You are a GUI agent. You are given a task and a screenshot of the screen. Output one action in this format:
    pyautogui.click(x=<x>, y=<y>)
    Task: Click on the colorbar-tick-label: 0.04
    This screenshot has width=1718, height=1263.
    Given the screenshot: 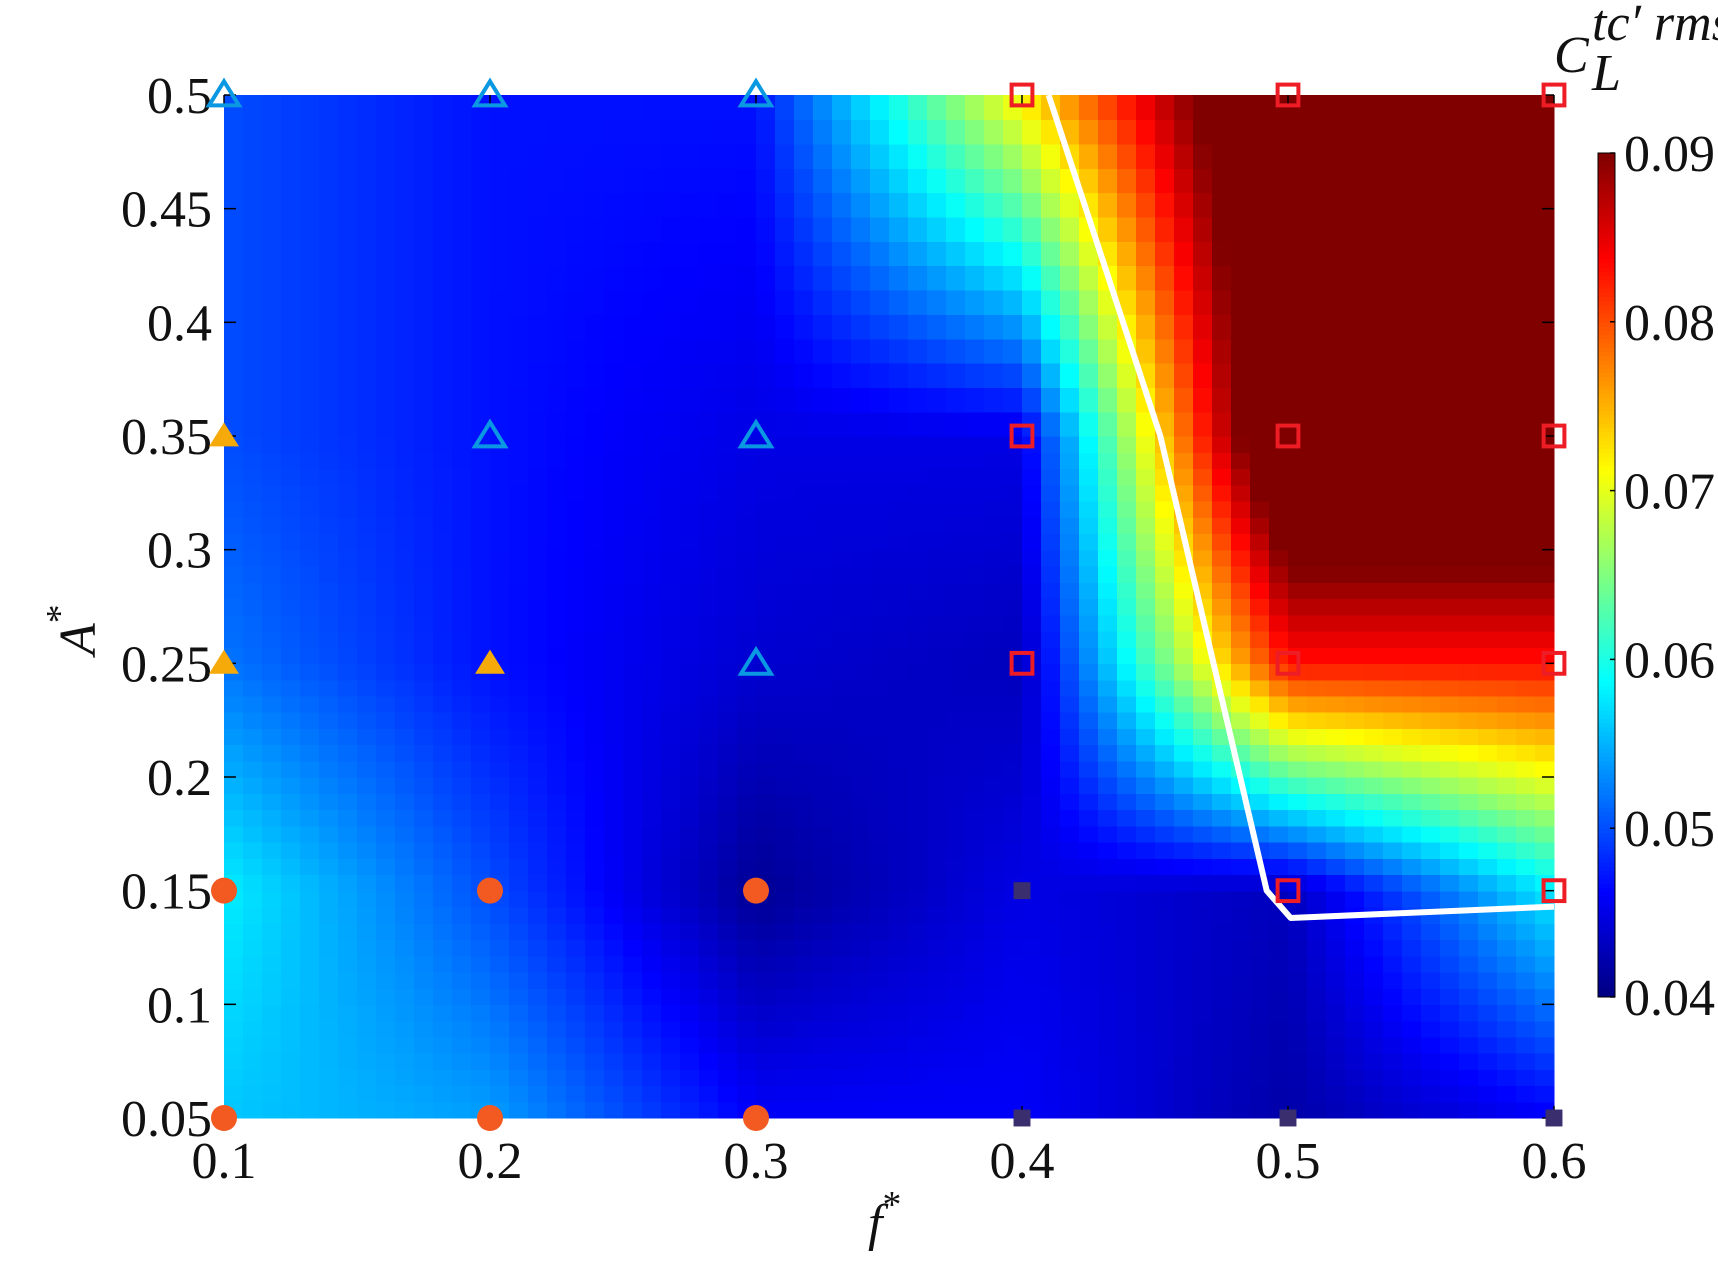 What is the action you would take?
    pyautogui.click(x=1669, y=998)
    